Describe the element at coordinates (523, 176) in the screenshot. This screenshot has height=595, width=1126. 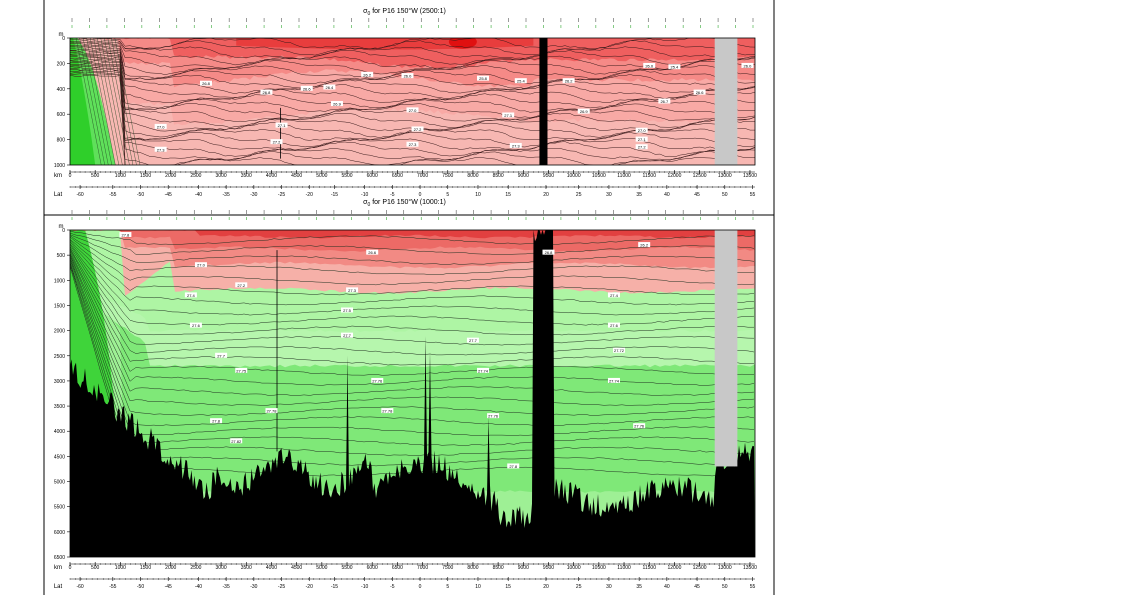
I see `x-tick-label: 9000` at that location.